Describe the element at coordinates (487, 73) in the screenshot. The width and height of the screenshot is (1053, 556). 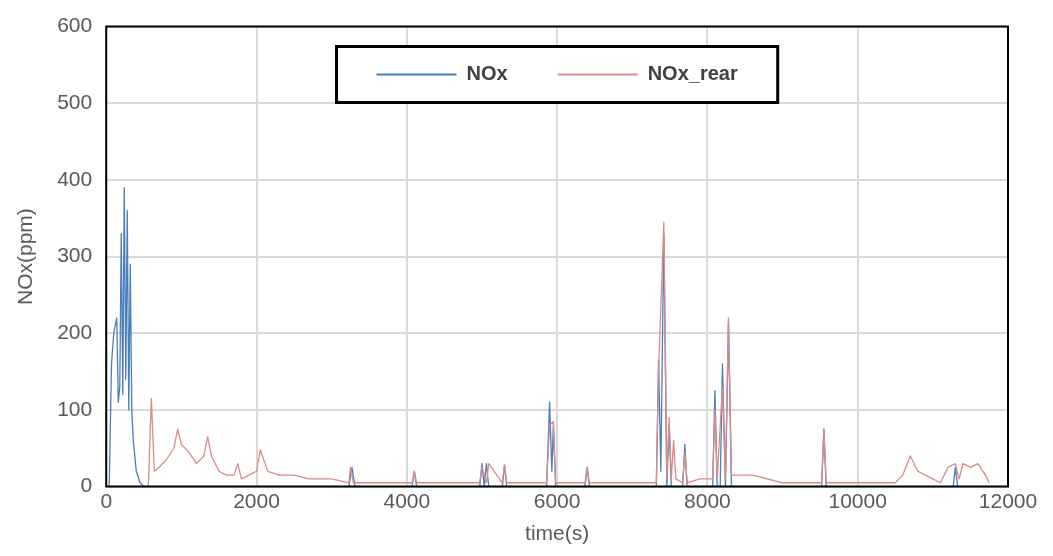
I see `legend-label: NOx` at that location.